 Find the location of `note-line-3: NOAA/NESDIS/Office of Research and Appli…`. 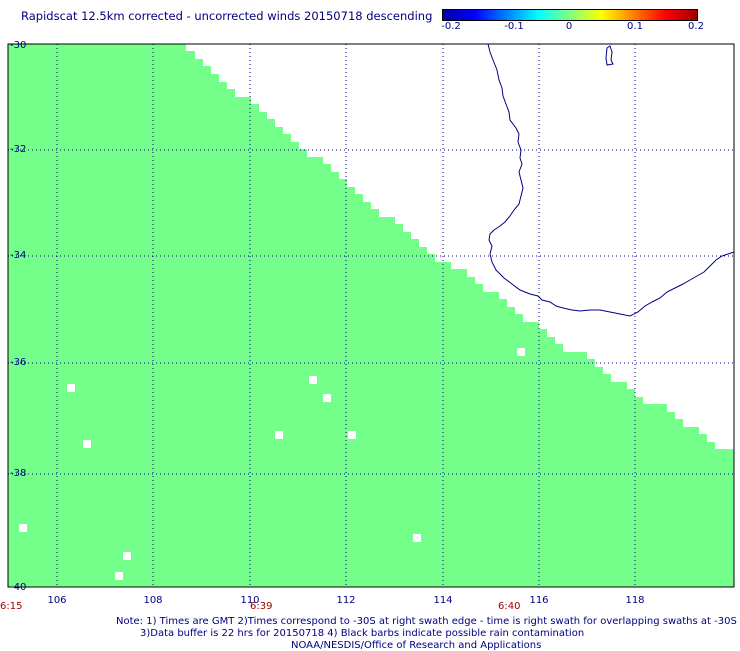

note-line-3: NOAA/NESDIS/Office of Research and Appli… is located at coordinates (416, 645).